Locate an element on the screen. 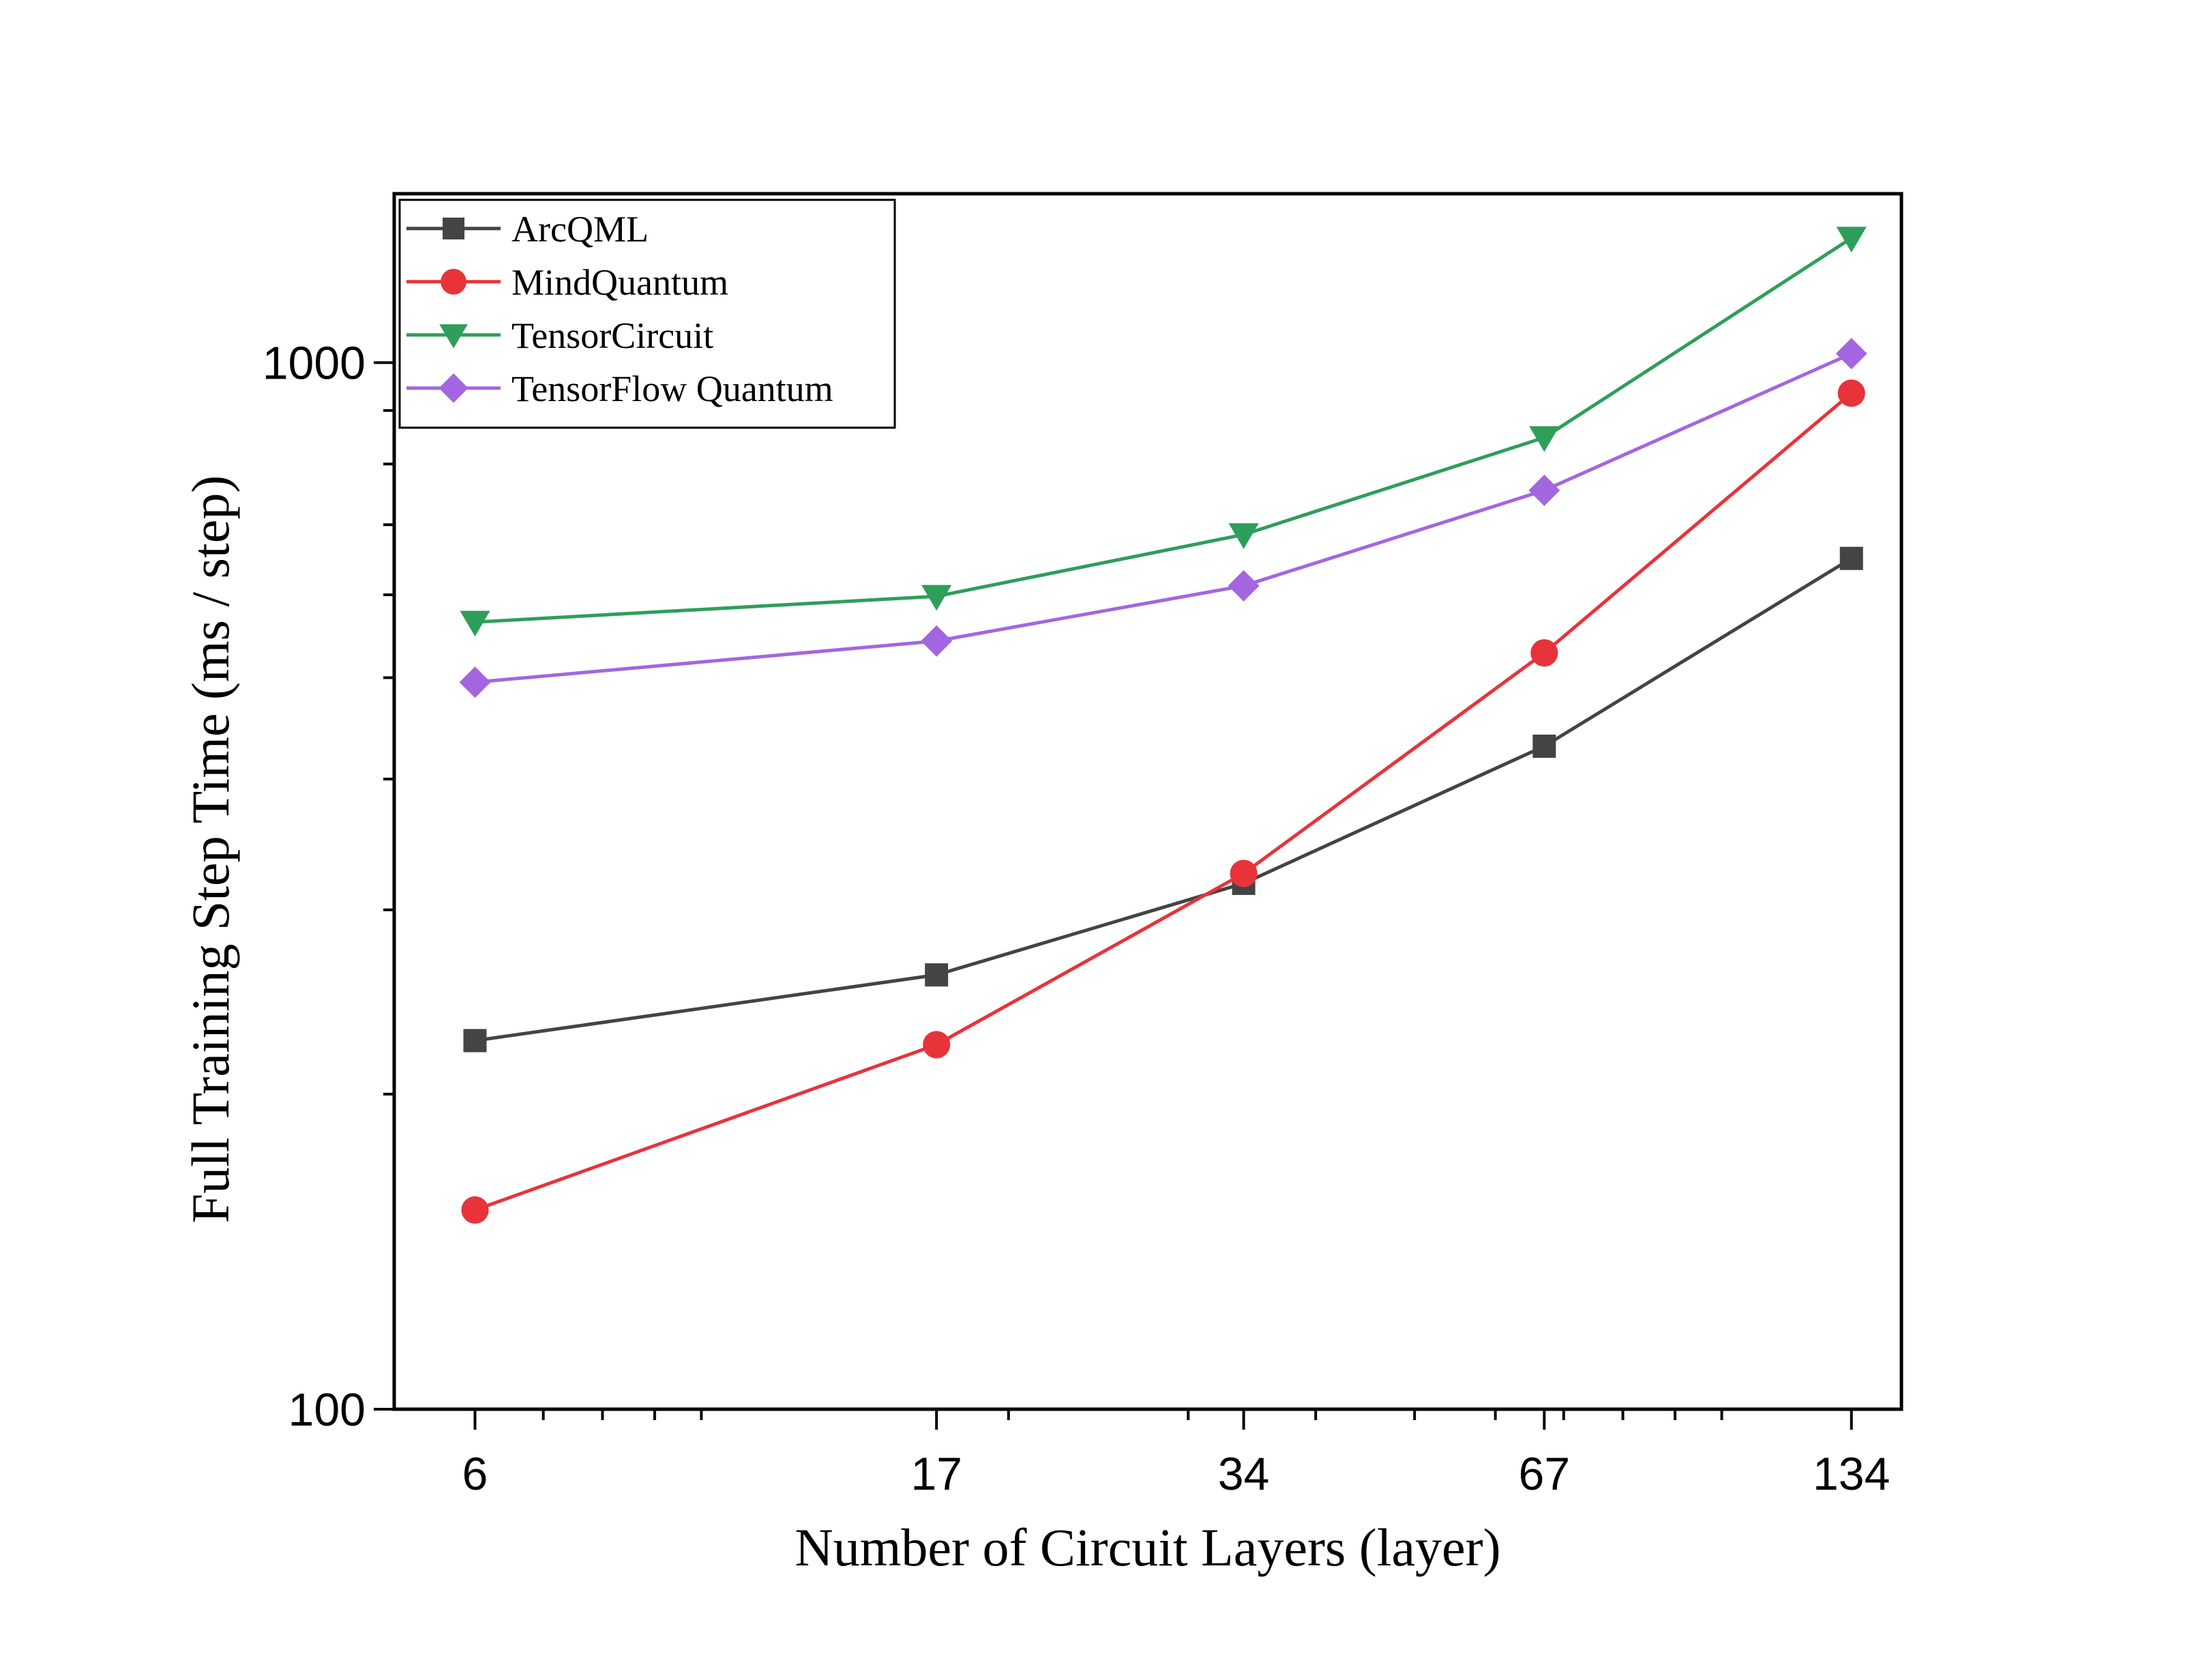  legend-item: MindQuantum is located at coordinates (567, 282).